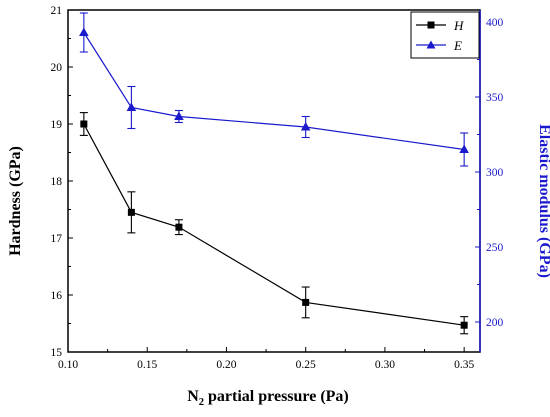 The image size is (550, 417). Describe the element at coordinates (57, 11) in the screenshot. I see `y-left-tick-label-6: 21` at that location.